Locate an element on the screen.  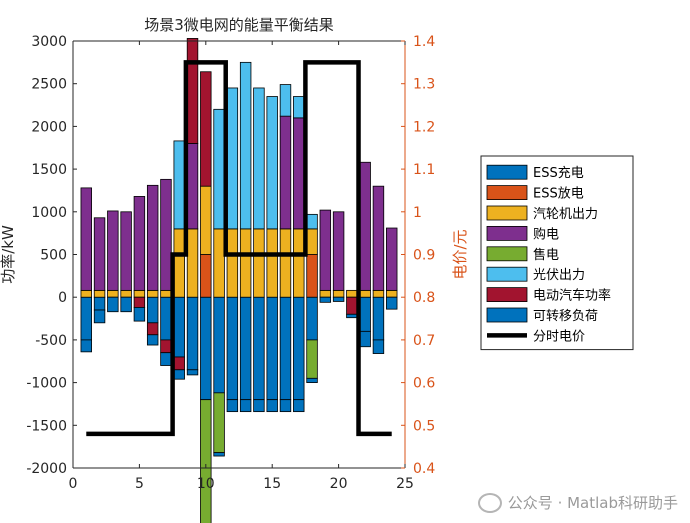
x-tick-label: 15 is located at coordinates (272, 484).